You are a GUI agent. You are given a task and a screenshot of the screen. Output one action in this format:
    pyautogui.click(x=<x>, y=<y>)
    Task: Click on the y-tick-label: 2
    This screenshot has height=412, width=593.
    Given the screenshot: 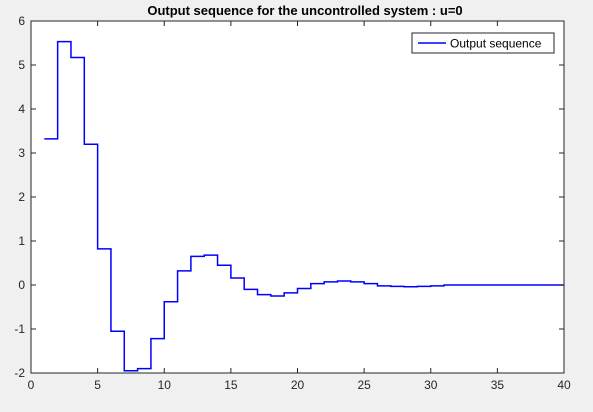 What is the action you would take?
    pyautogui.click(x=21, y=197)
    